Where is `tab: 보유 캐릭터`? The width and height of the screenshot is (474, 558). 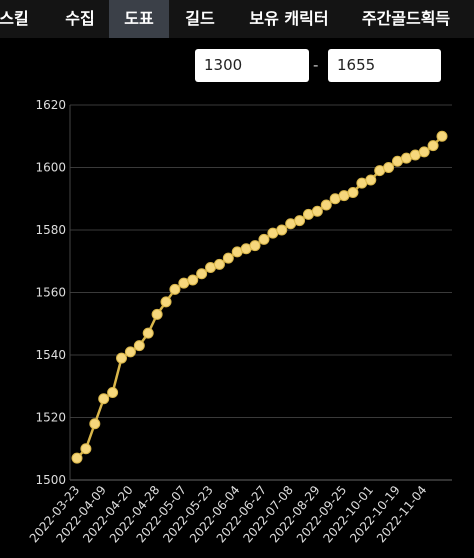 tab: 보유 캐릭터 is located at coordinates (289, 18).